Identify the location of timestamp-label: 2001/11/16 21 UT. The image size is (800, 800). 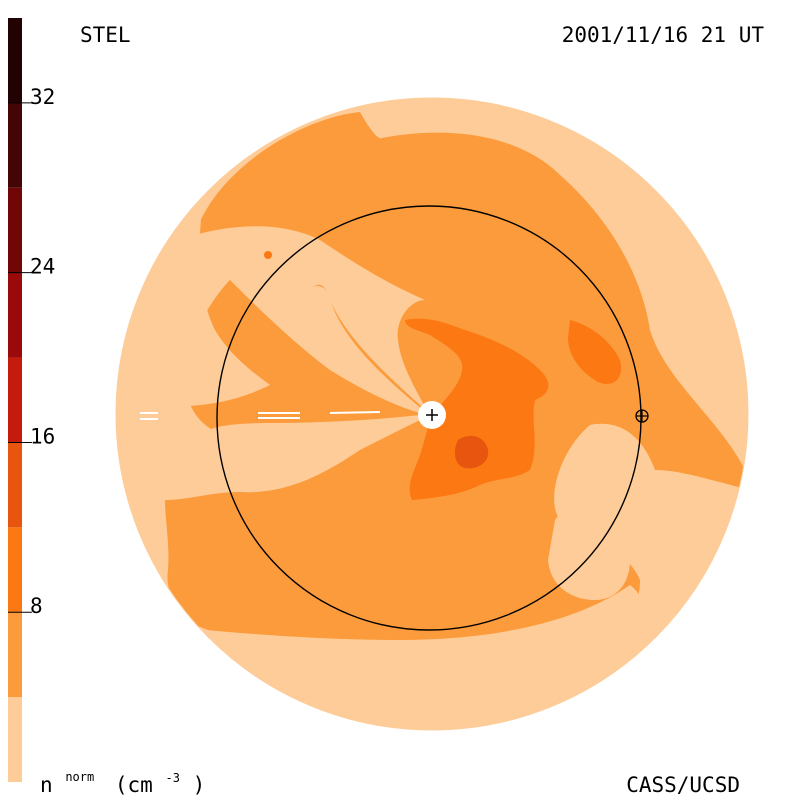
(663, 35).